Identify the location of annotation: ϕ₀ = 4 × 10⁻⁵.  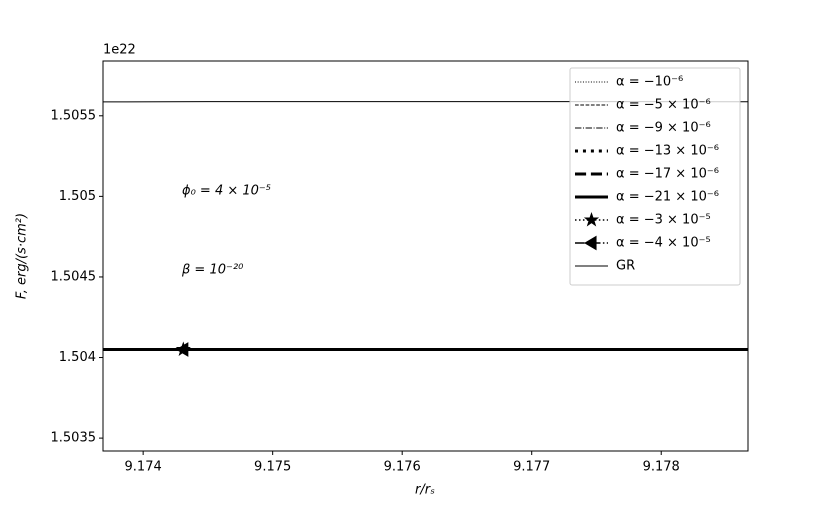
(226, 191).